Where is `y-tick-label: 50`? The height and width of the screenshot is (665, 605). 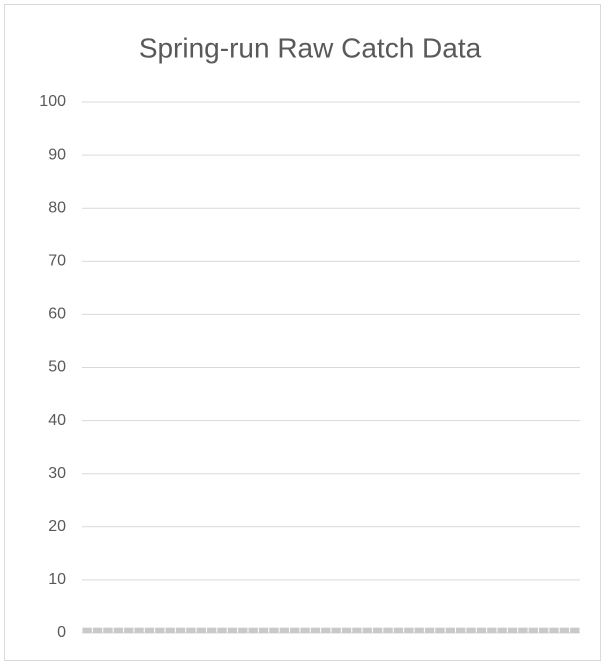
y-tick-label: 50 is located at coordinates (57, 367).